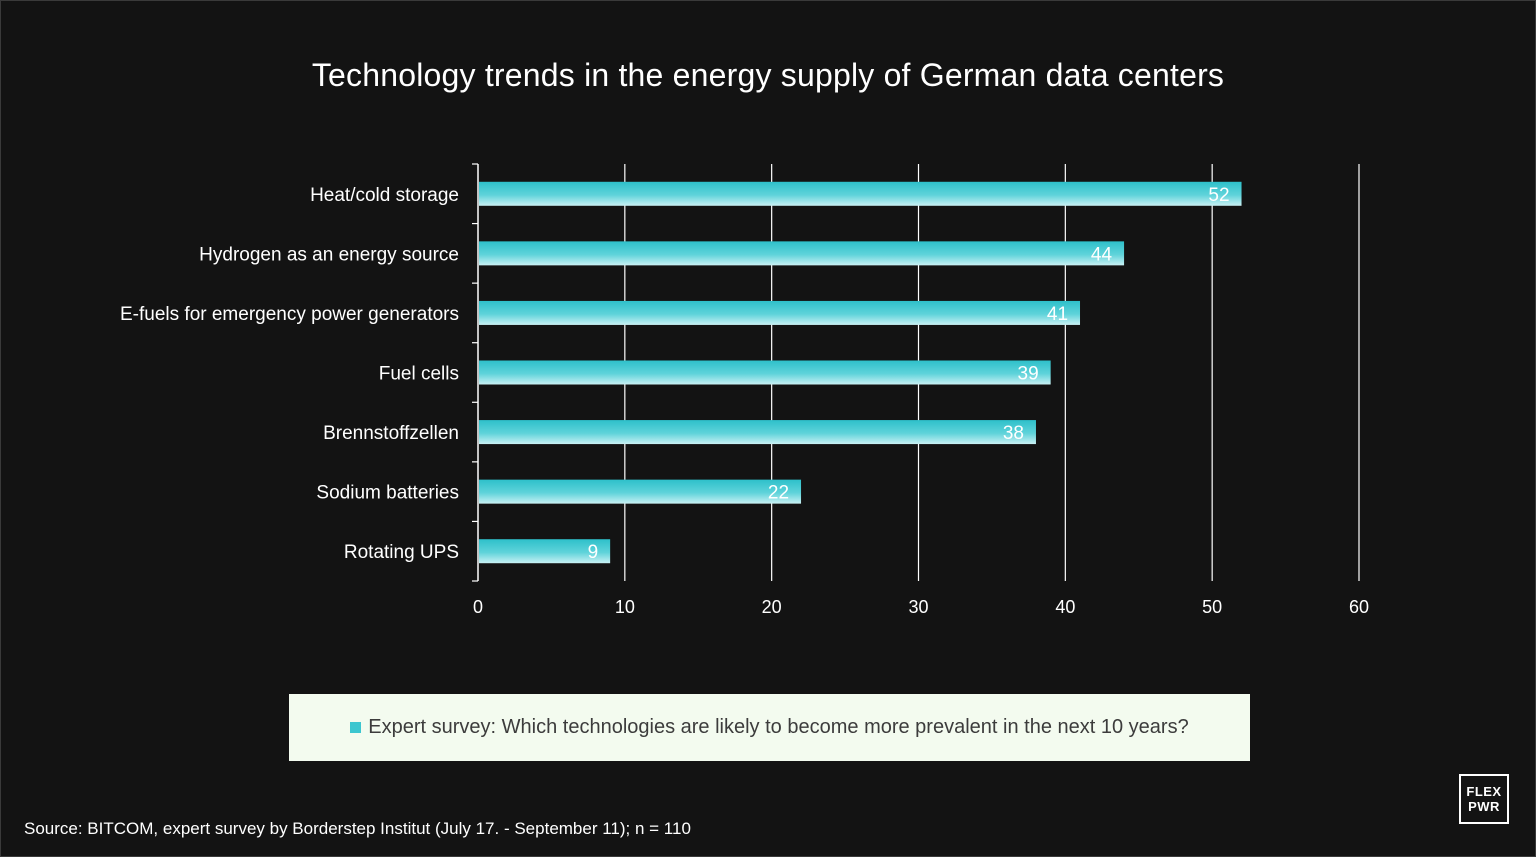 Image resolution: width=1536 pixels, height=857 pixels. What do you see at coordinates (384, 195) in the screenshot?
I see `category-label-0: Heat/cold storage` at bounding box center [384, 195].